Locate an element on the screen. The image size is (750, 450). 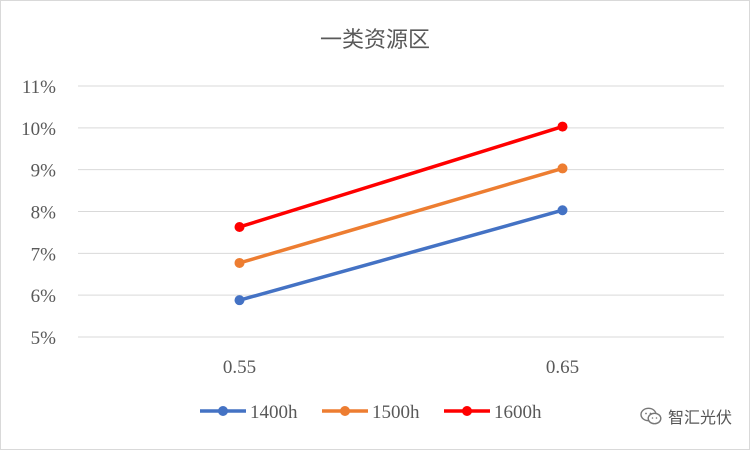
y-tick-label: 6% is located at coordinates (44, 296).